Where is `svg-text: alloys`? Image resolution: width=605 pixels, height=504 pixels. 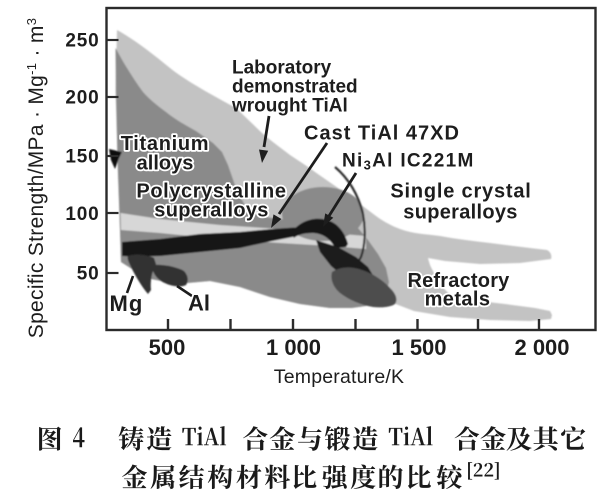 svg-text: alloys is located at coordinates (165, 164).